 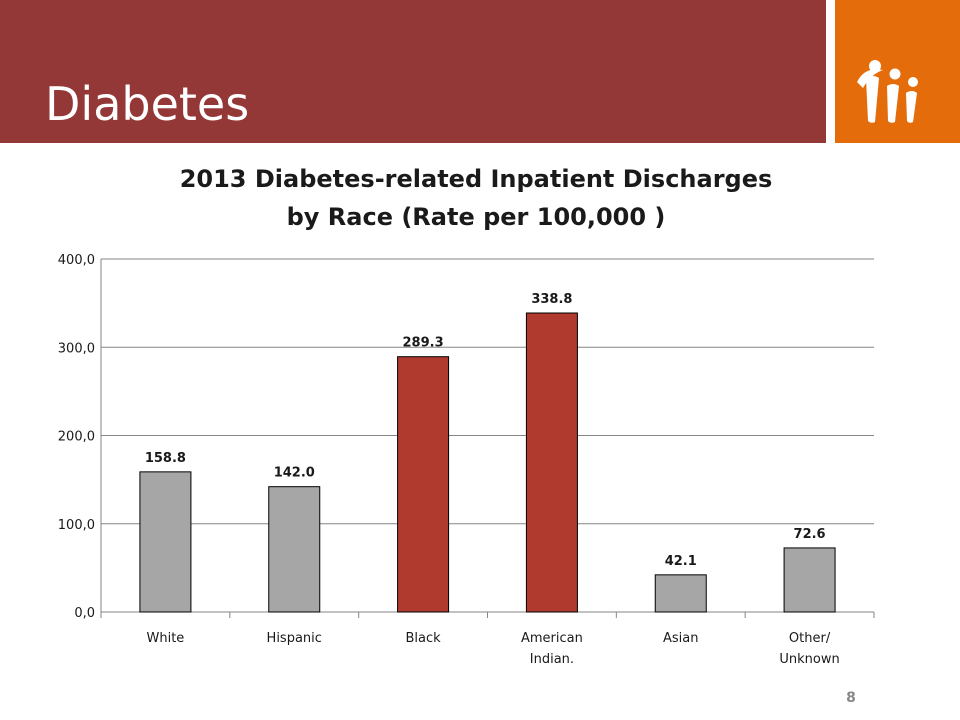 I want to click on y-tick-label: 0,0, so click(x=84, y=613).